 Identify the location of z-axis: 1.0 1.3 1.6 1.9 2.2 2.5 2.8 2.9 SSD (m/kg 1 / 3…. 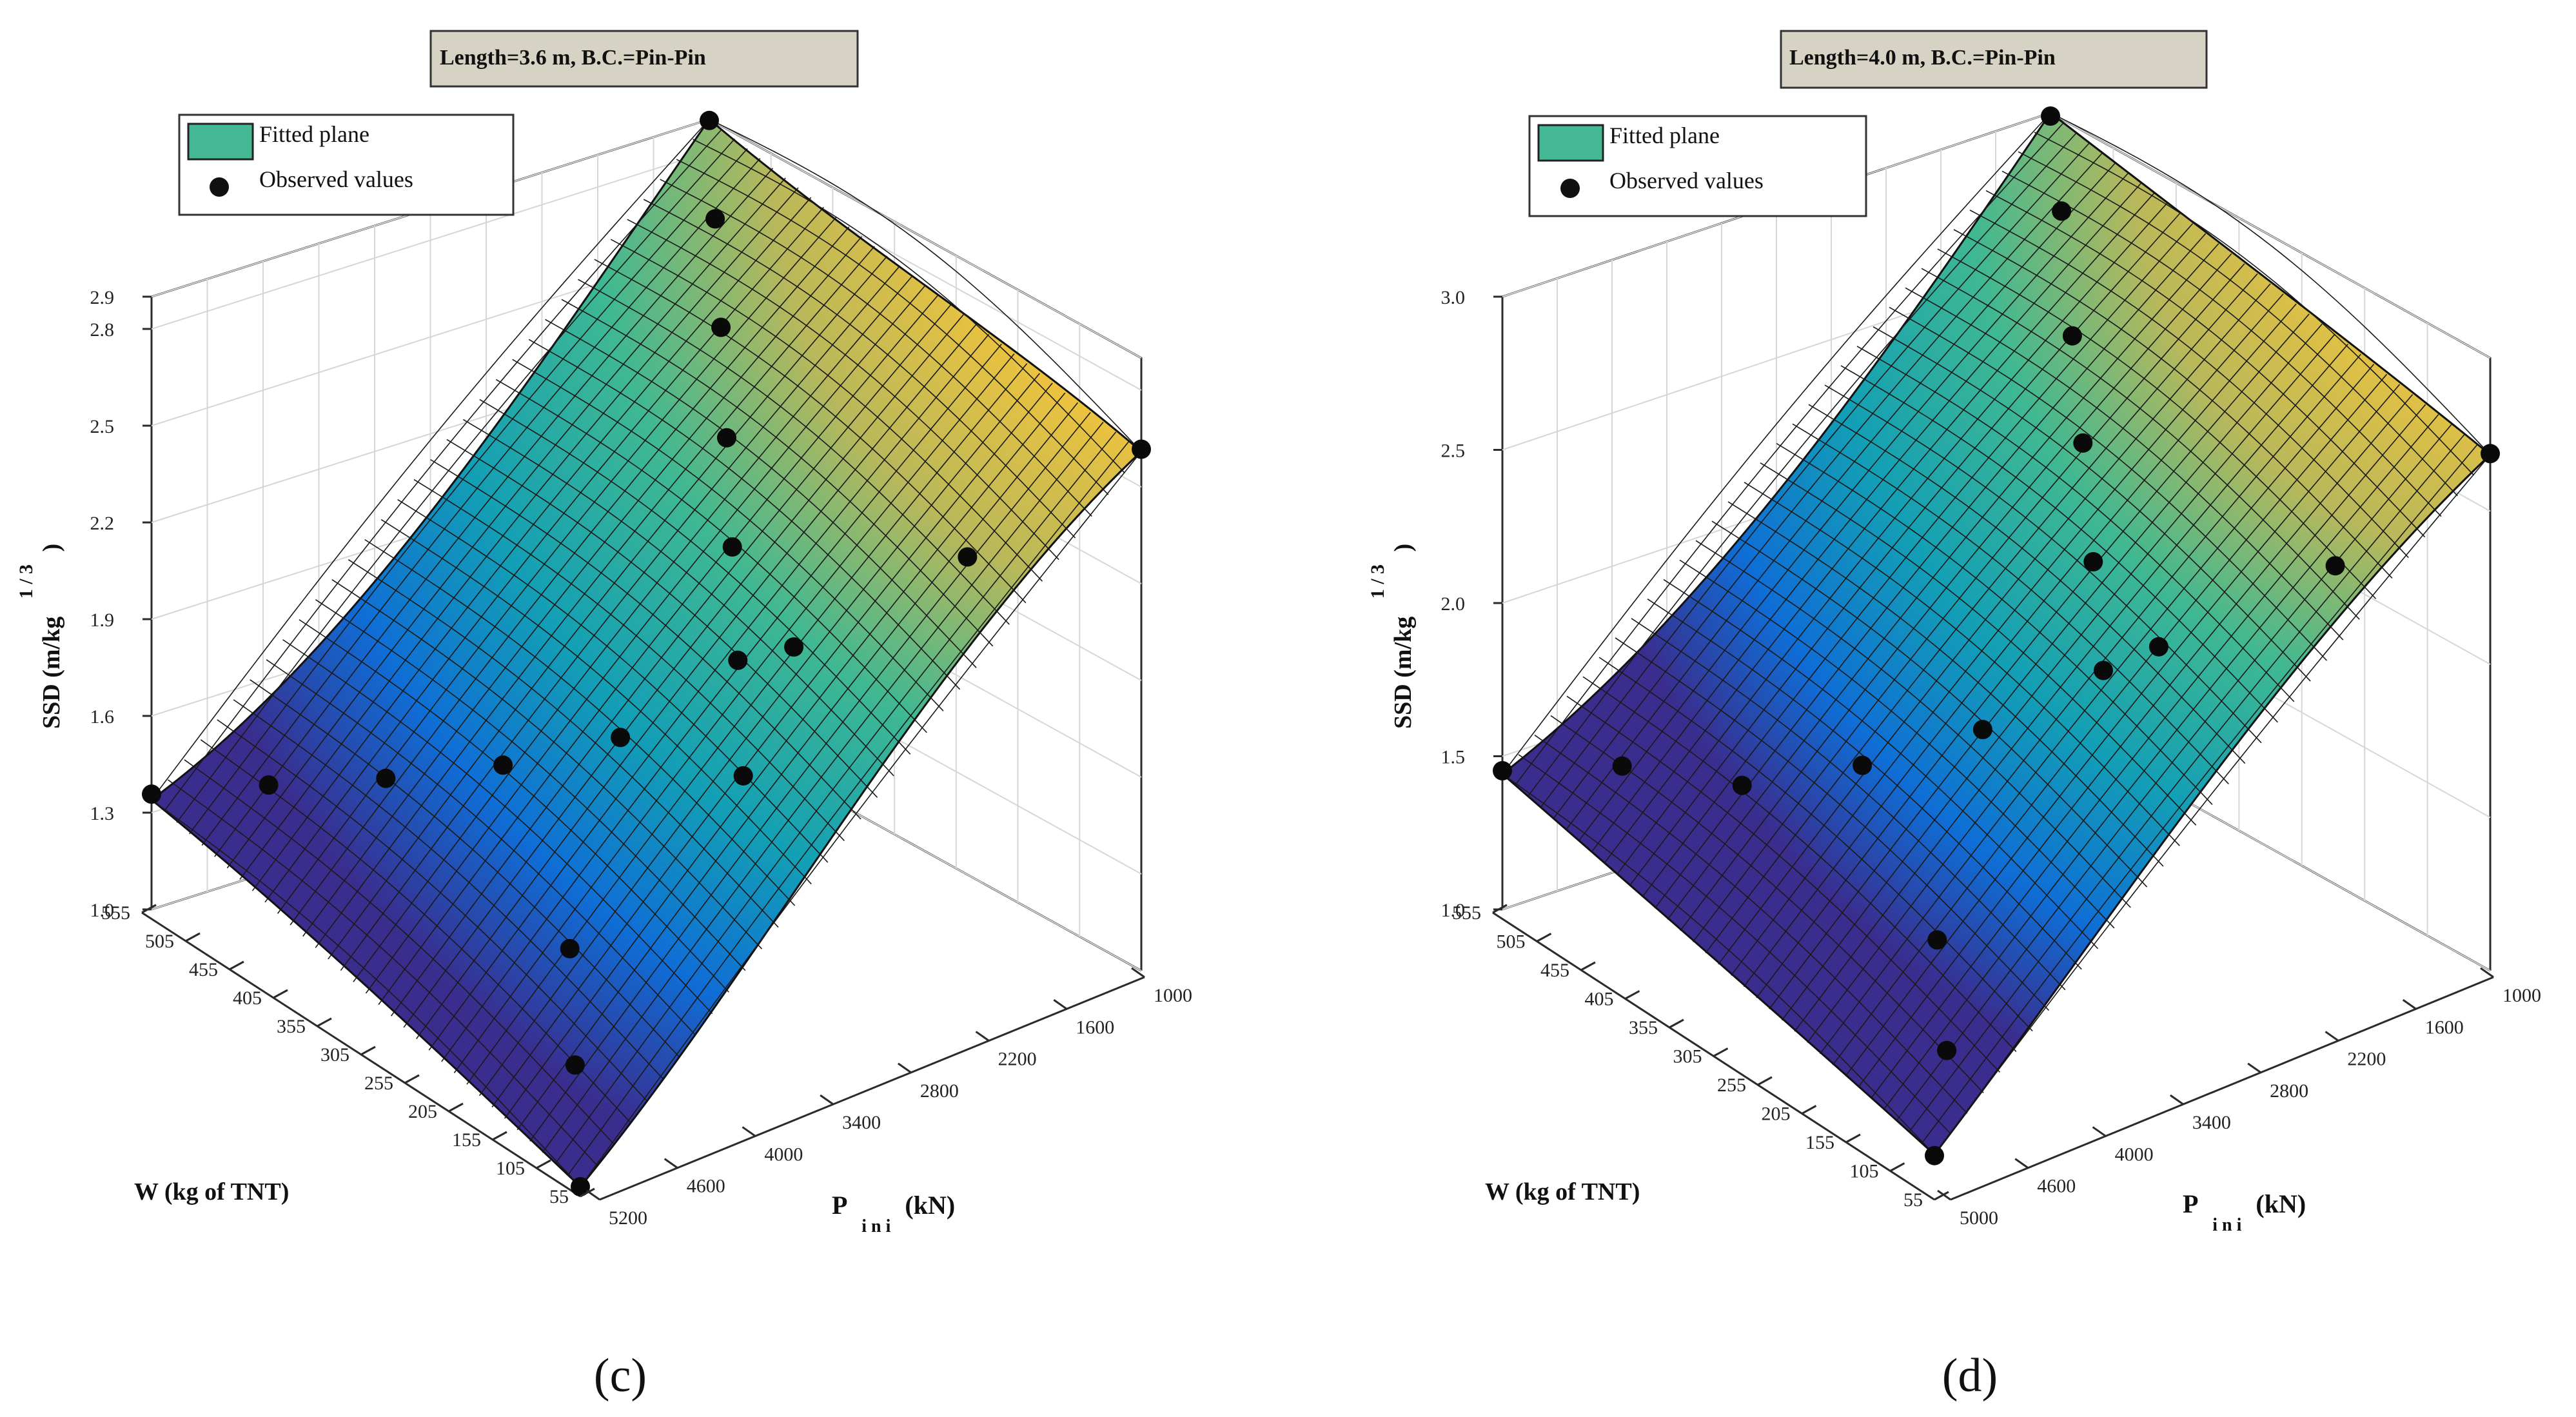
(81, 604).